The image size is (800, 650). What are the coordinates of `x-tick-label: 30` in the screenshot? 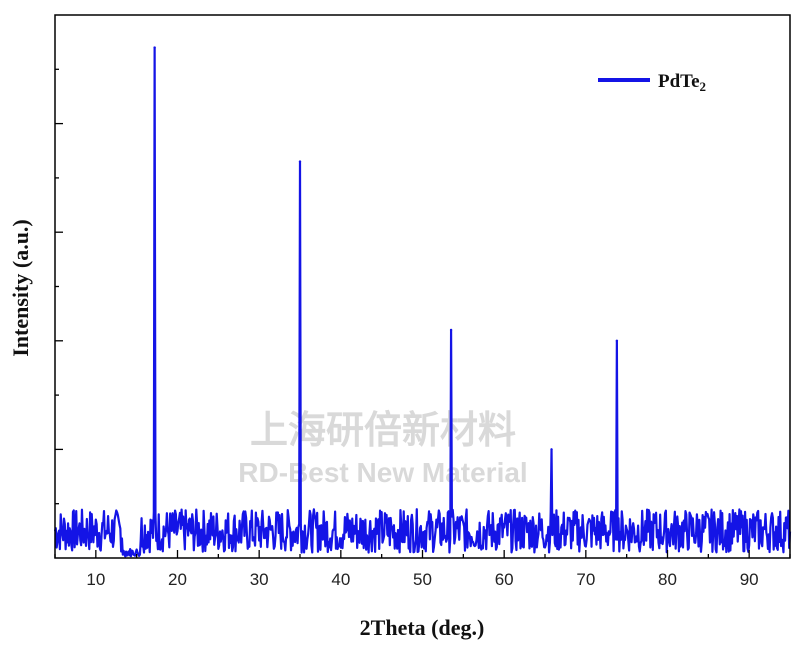 It's located at (259, 579).